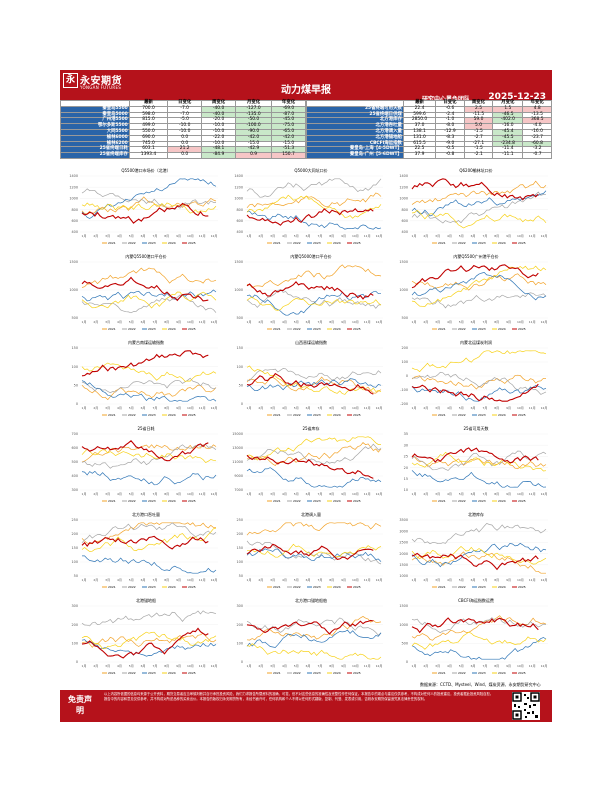 The height and width of the screenshot is (792, 612). Describe the element at coordinates (331, 494) in the screenshot. I see `x-tick-label: 8月` at that location.